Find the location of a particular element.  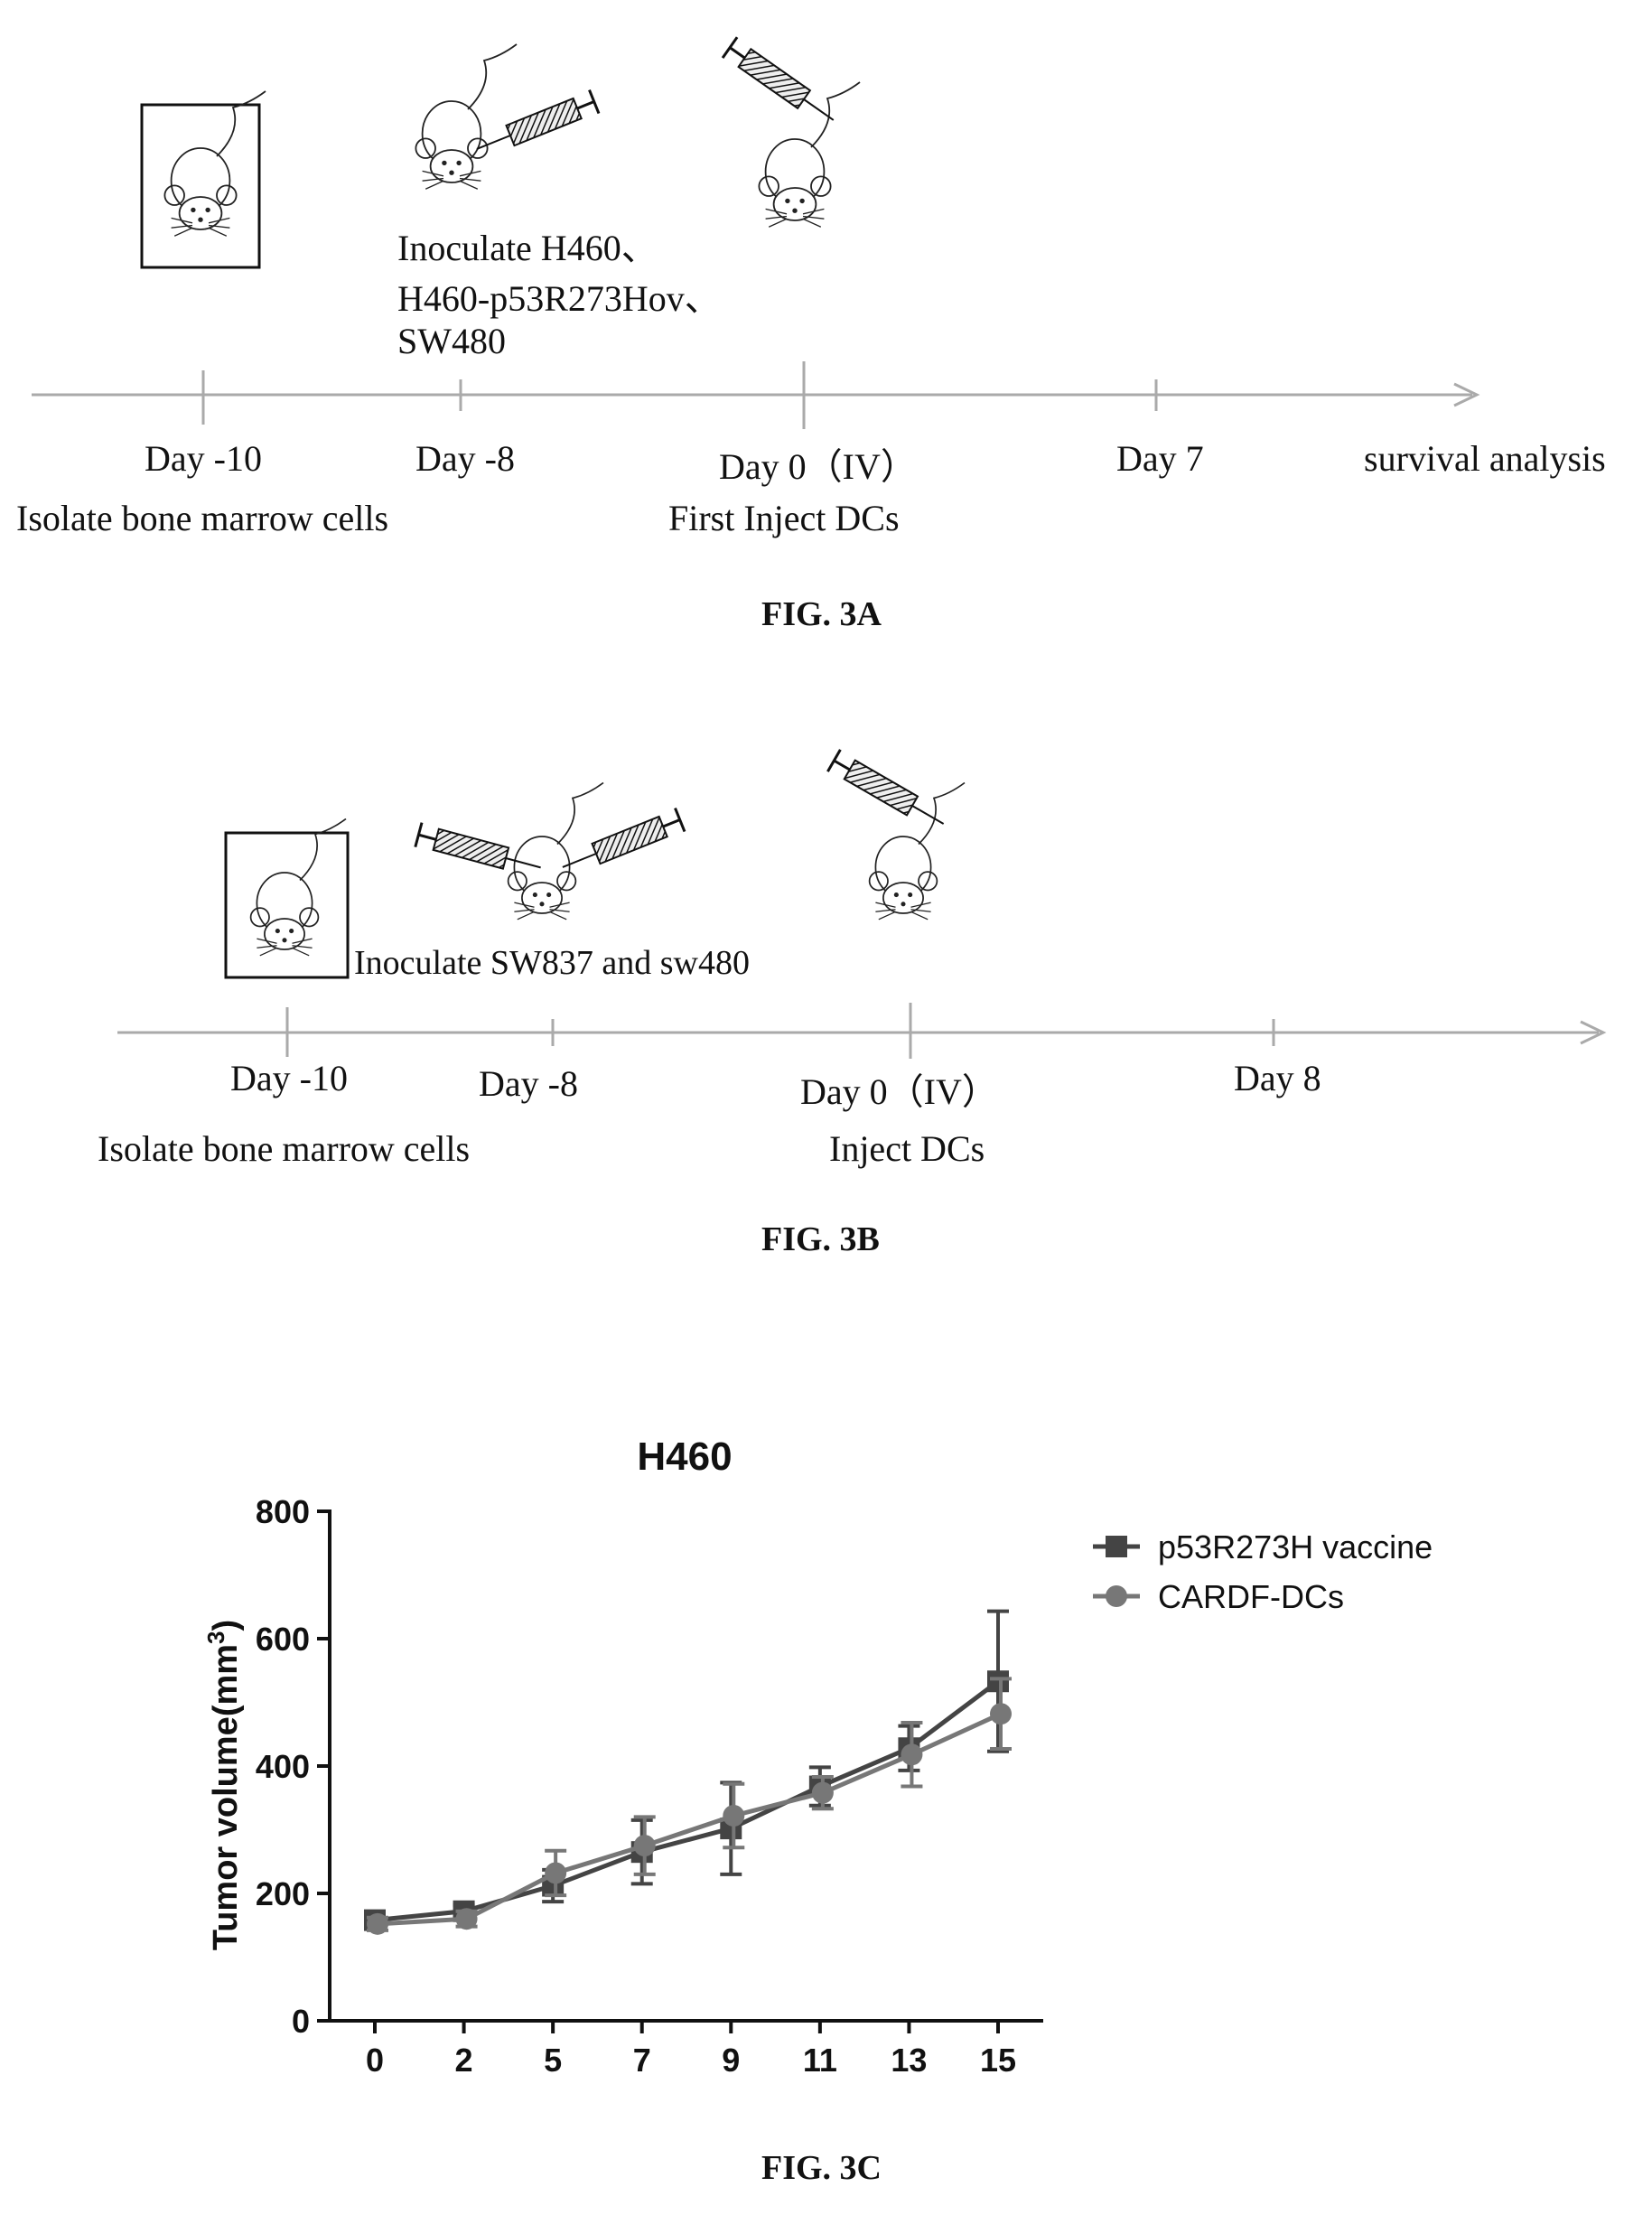

y-axis-label: Tumor volume(mm3) is located at coordinates (223, 1785).